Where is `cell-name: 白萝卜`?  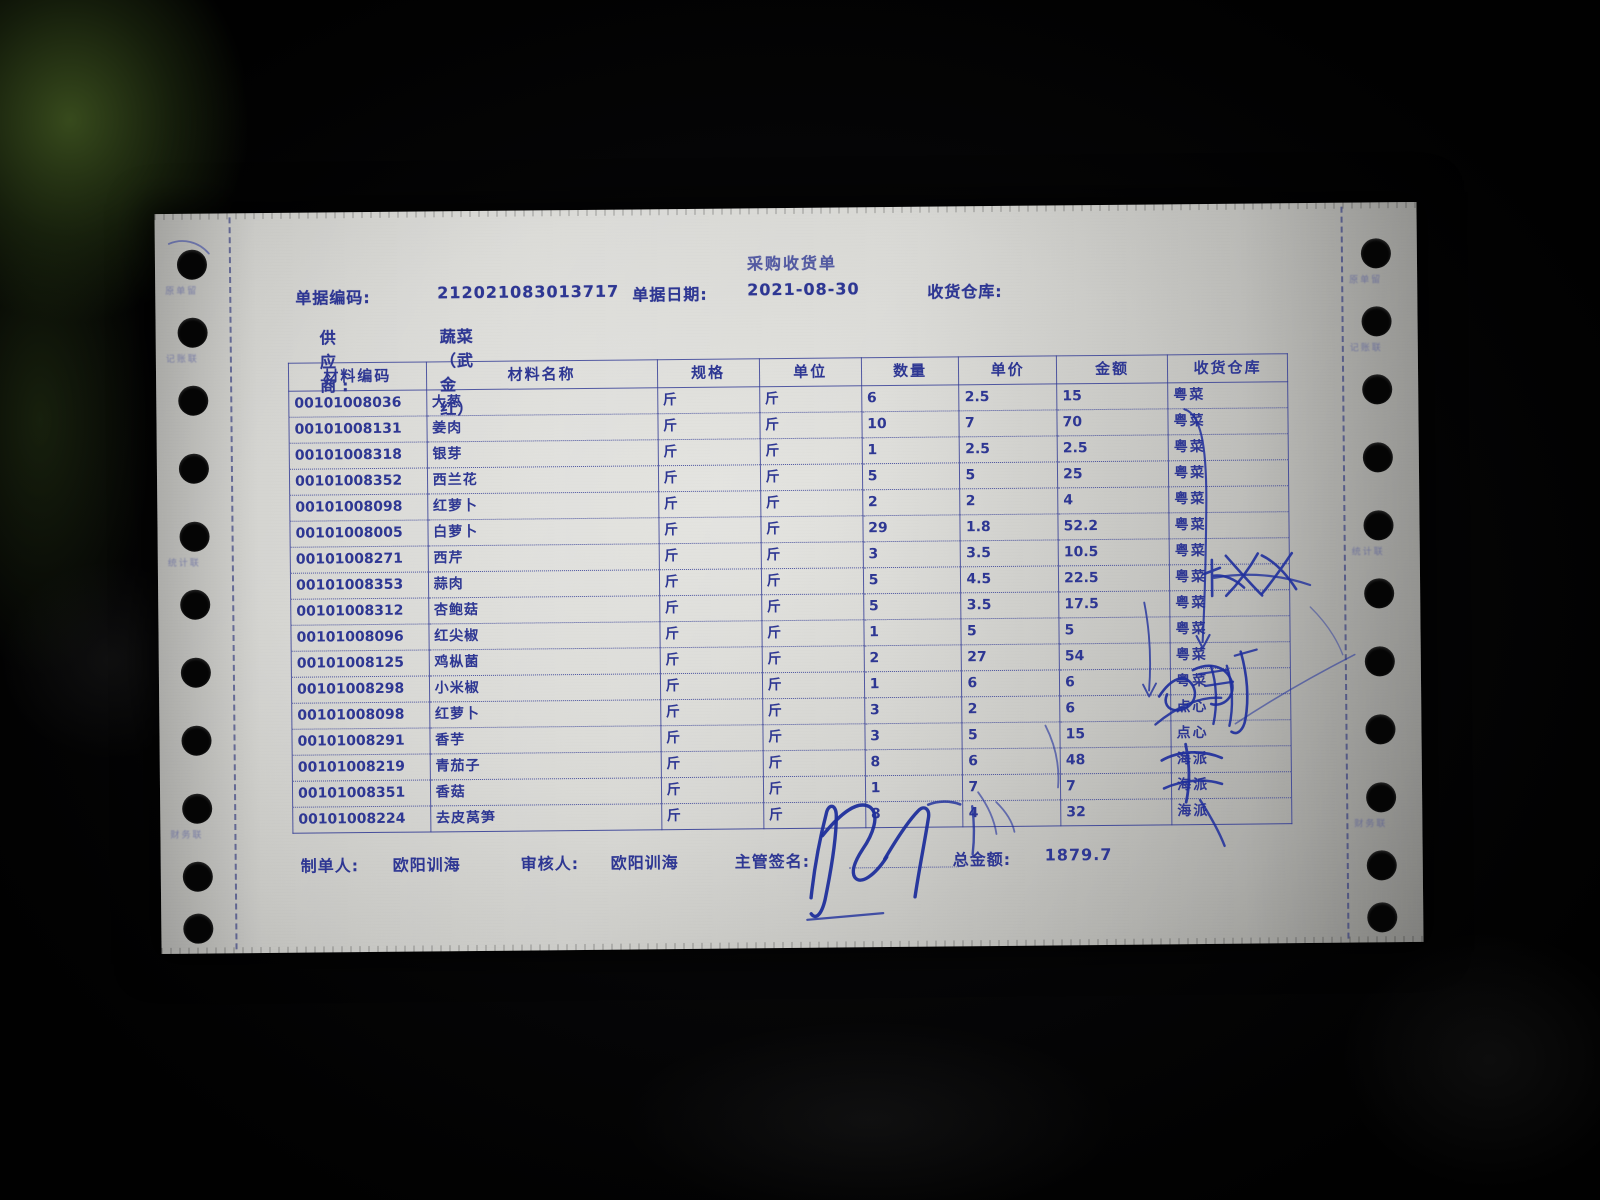 cell-name: 白萝卜 is located at coordinates (543, 531).